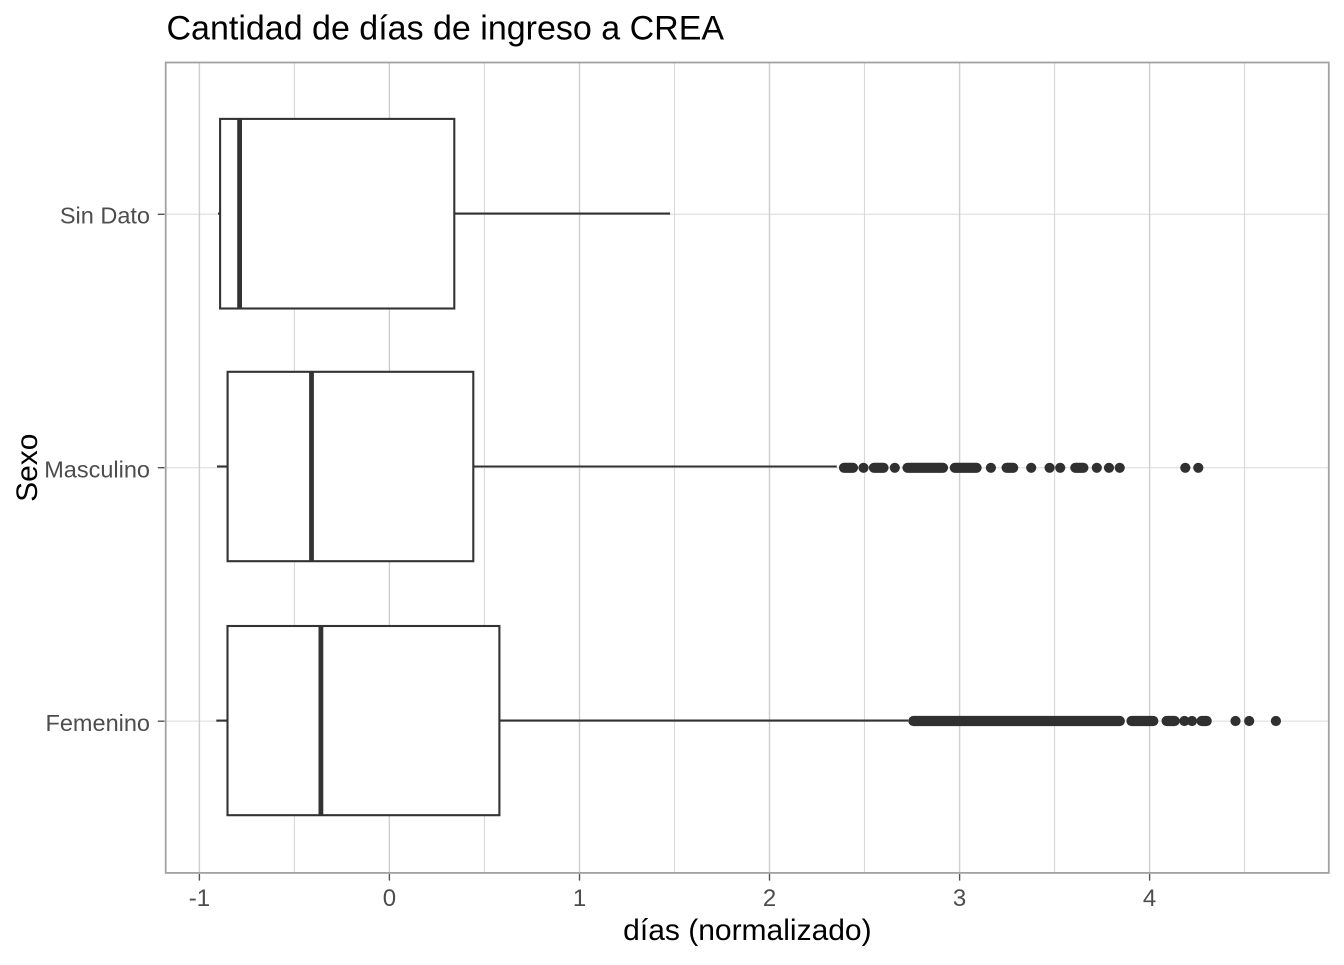 This screenshot has height=965, width=1344. I want to click on svg-text: 4, so click(1149, 898).